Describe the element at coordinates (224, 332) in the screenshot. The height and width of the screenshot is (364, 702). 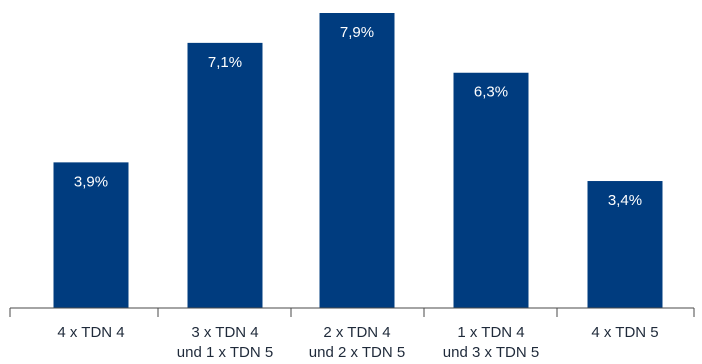
I see `x-tick-label-line: 3 x TDN 4` at that location.